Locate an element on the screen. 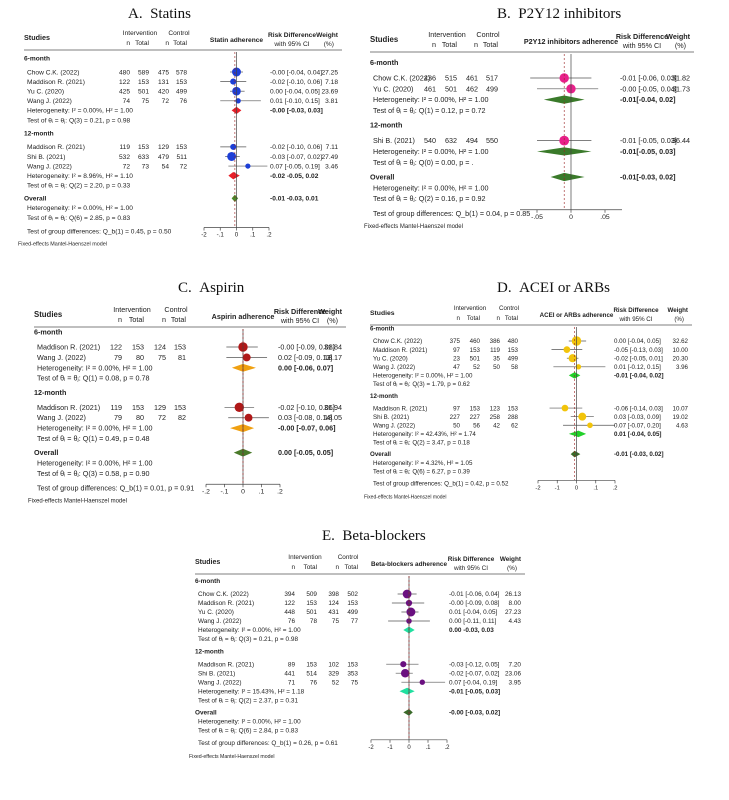 The width and height of the screenshot is (729, 800). study-weight: 3.96 is located at coordinates (682, 367).